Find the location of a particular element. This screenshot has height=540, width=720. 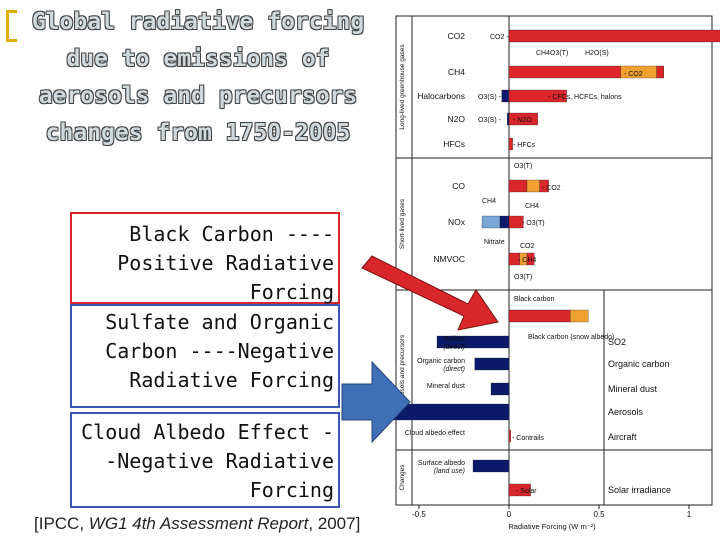

row-label: CO is located at coordinates (458, 186).